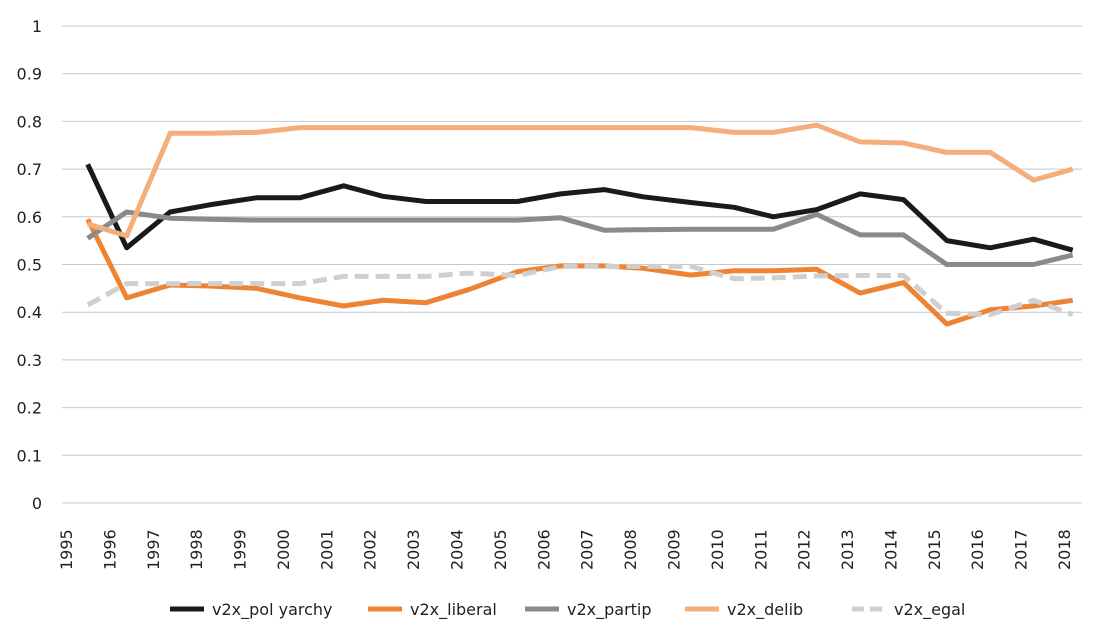 The image size is (1094, 624). I want to click on y-tick-label: 0.2, so click(29, 408).